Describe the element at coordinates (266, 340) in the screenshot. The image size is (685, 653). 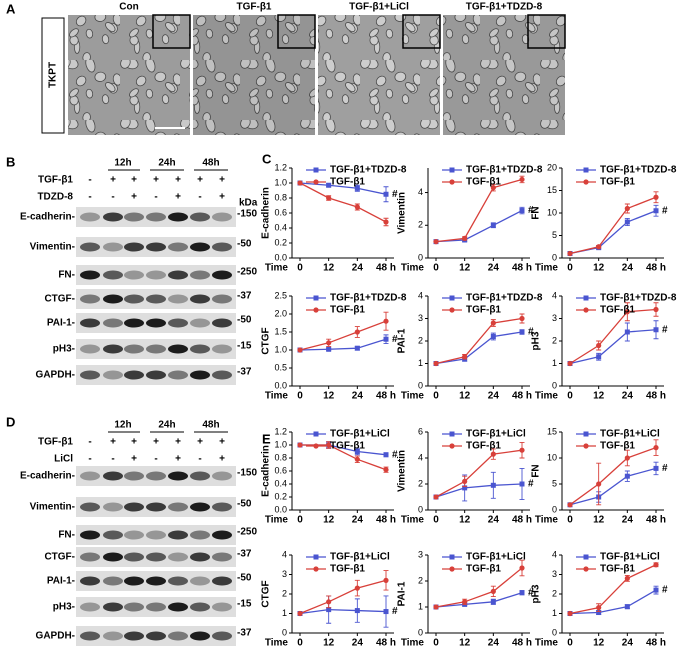
I see `y-axis-label: CTGF` at that location.